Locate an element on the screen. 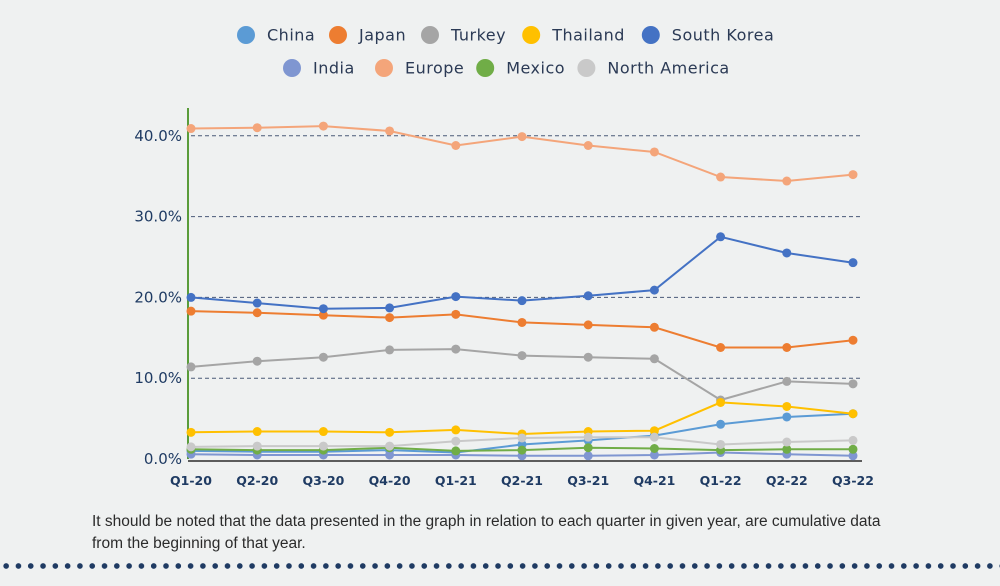 The image size is (1000, 586). legend-item-north-america: North America is located at coordinates (653, 68).